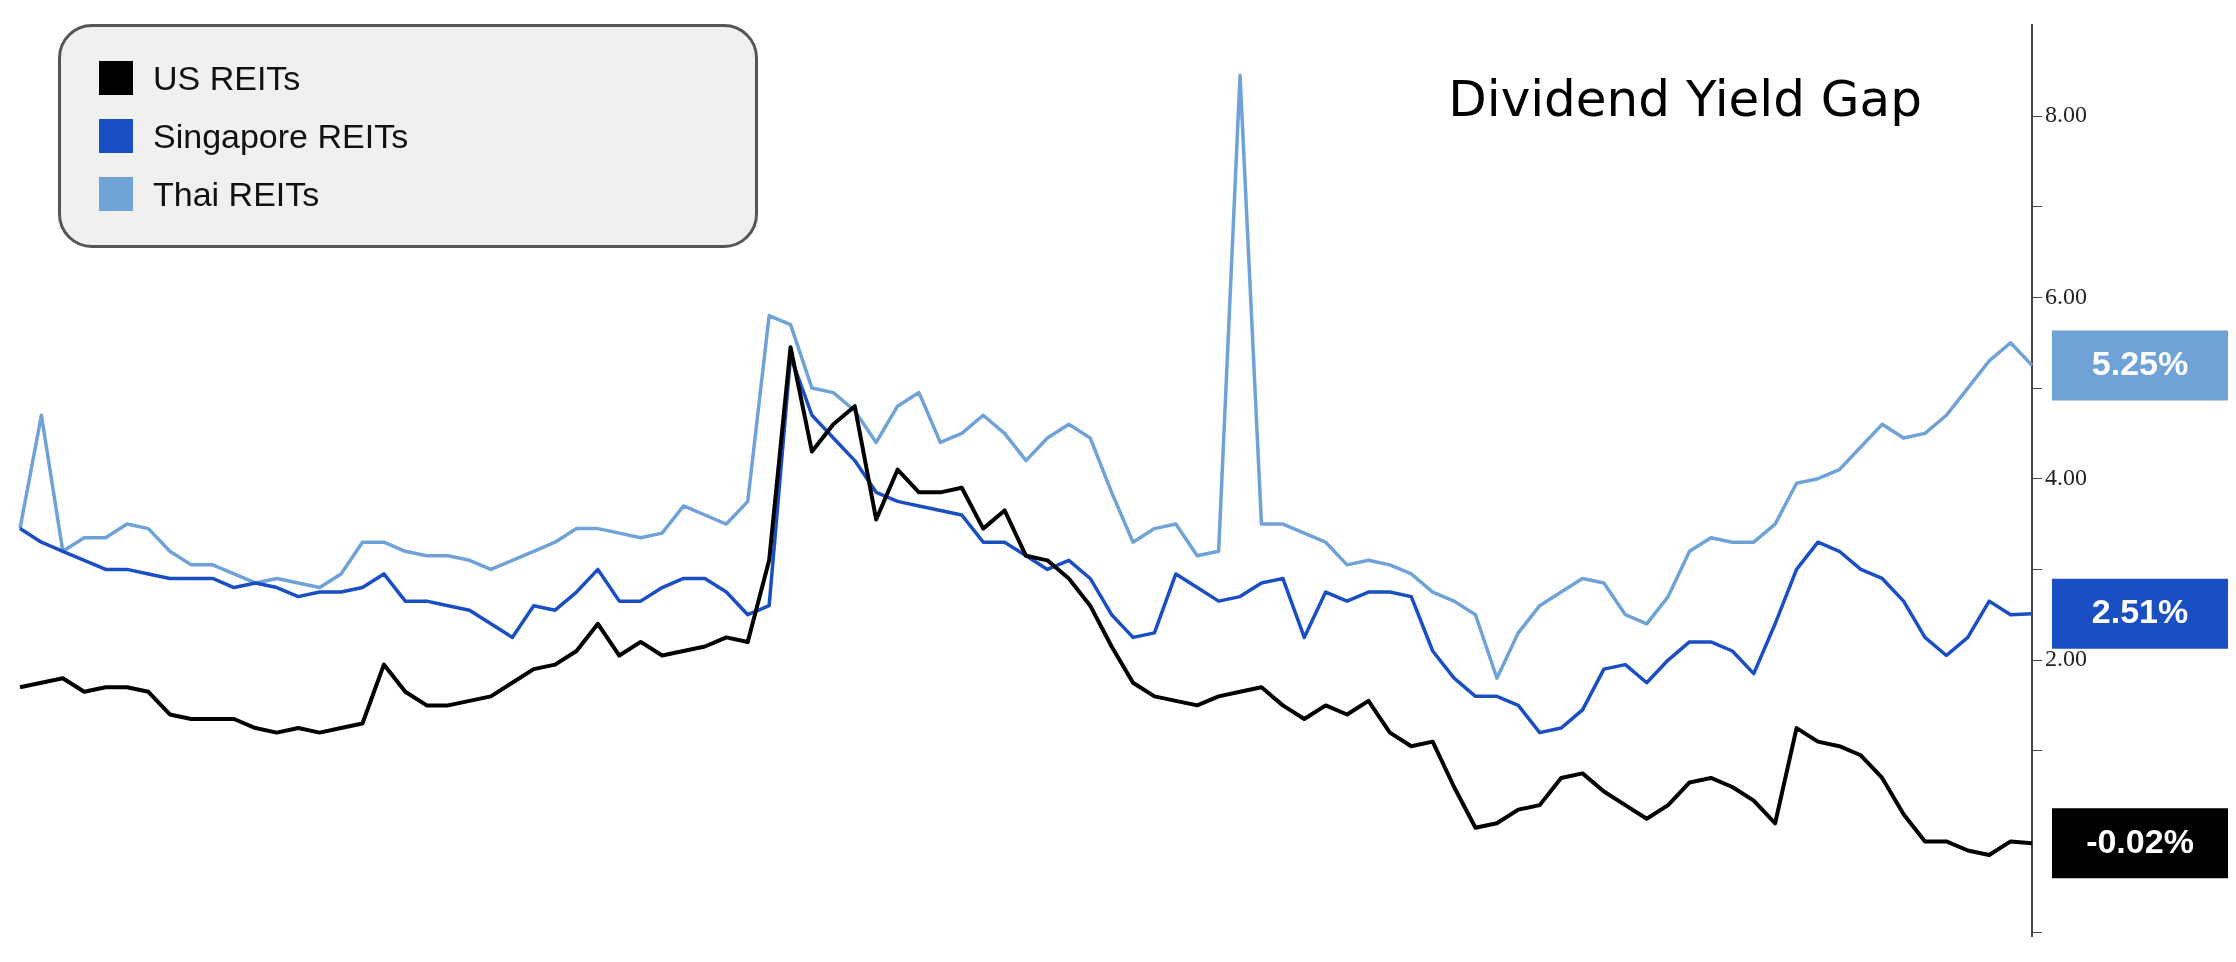 The width and height of the screenshot is (2236, 962). What do you see at coordinates (2140, 611) in the screenshot?
I see `text: 2.51%` at bounding box center [2140, 611].